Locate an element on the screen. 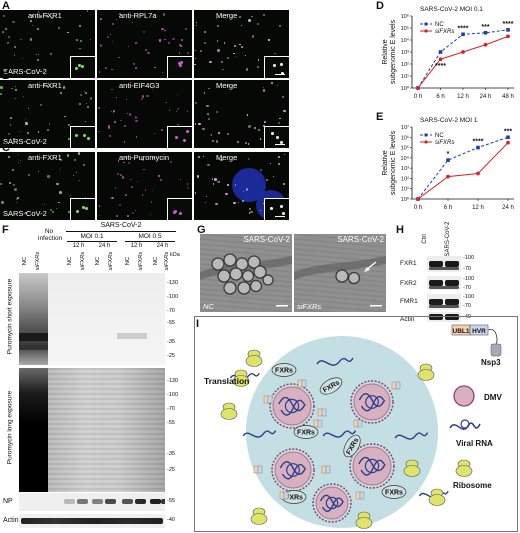 Image resolution: width=520 pixels, height=533 pixels. channel-label: anti-RPL7a is located at coordinates (138, 15).